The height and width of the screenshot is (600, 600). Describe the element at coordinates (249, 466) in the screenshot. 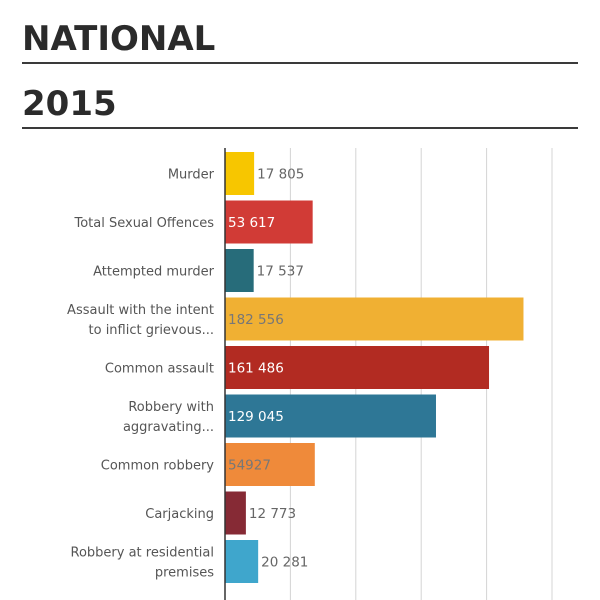

I see `value-label: 54927` at that location.